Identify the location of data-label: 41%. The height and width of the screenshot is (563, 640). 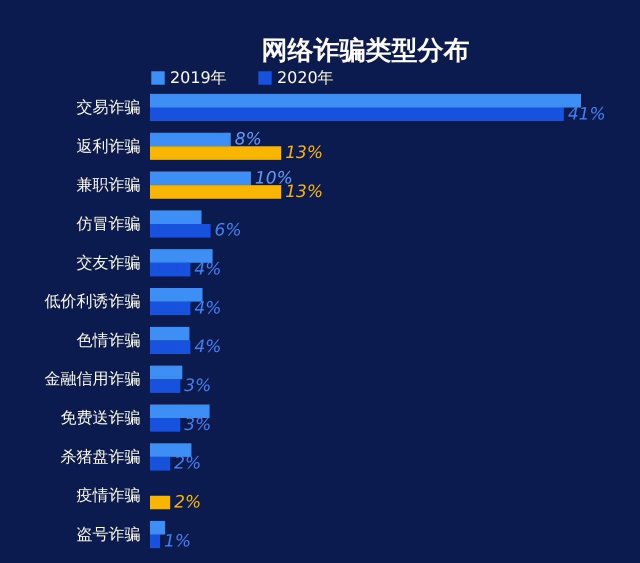
(587, 114).